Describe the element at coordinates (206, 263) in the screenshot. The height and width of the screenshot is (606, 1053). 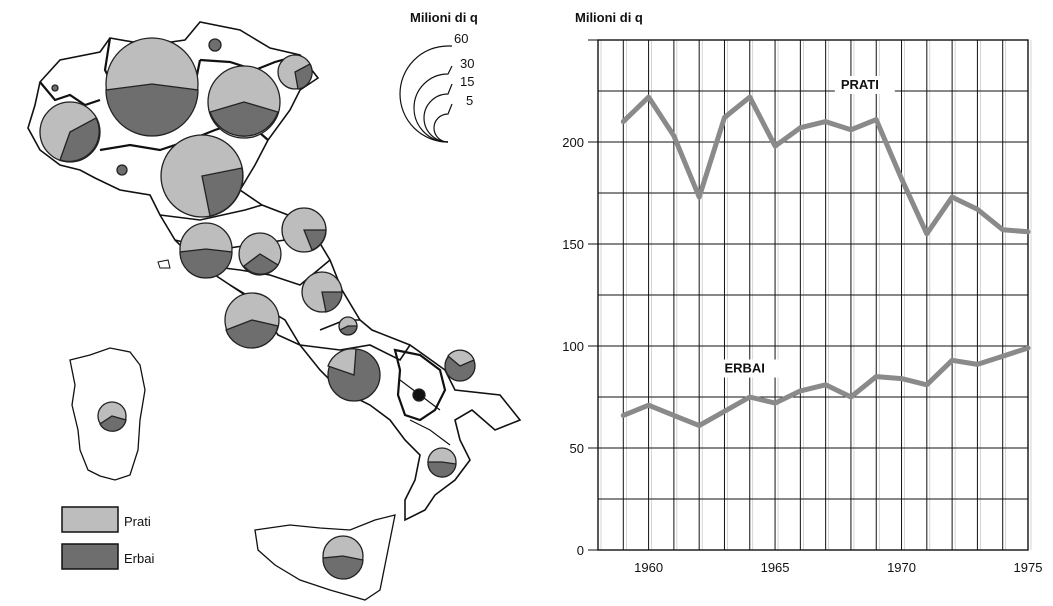
I see `pie-toscana-erbai` at that location.